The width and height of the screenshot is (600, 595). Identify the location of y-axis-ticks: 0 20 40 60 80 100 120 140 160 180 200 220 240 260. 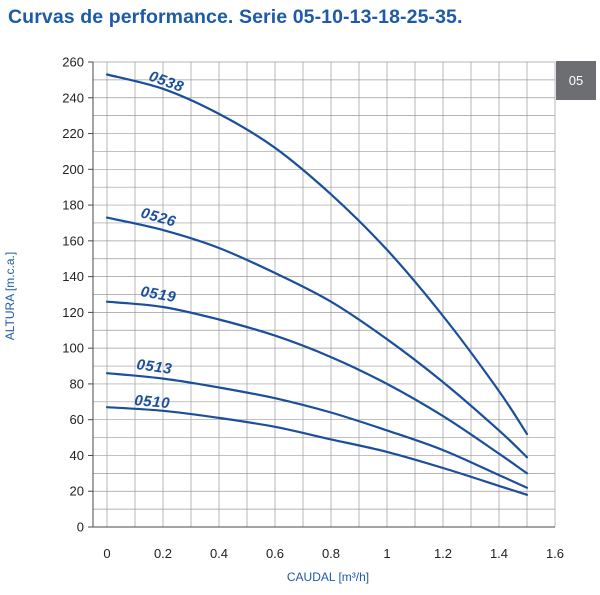
(77, 295).